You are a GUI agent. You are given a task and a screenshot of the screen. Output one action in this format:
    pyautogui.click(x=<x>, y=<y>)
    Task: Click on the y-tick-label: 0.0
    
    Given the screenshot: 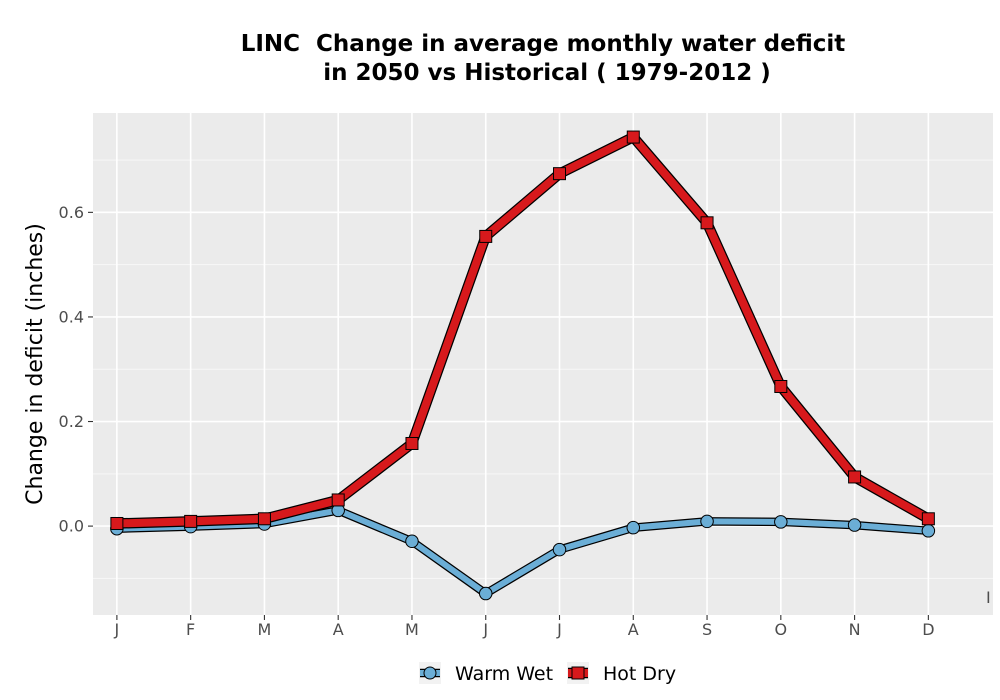 What is the action you would take?
    pyautogui.click(x=71, y=526)
    